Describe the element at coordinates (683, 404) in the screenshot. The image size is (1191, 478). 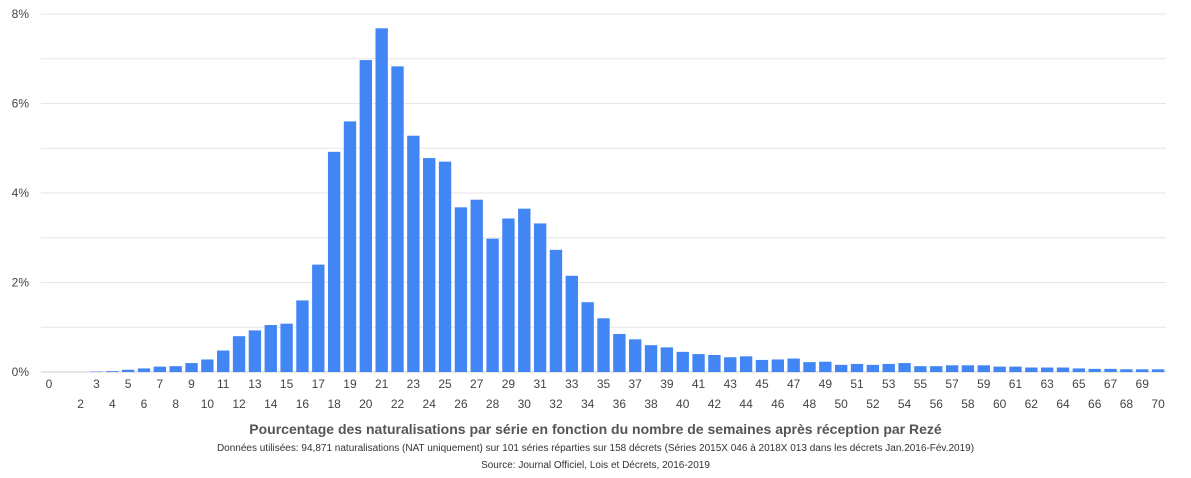
I see `x-tick-label: 40` at that location.